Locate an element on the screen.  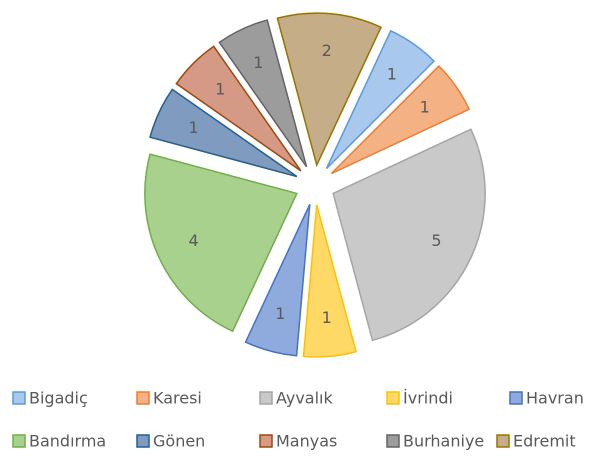
legend-label: Gönen is located at coordinates (179, 441).